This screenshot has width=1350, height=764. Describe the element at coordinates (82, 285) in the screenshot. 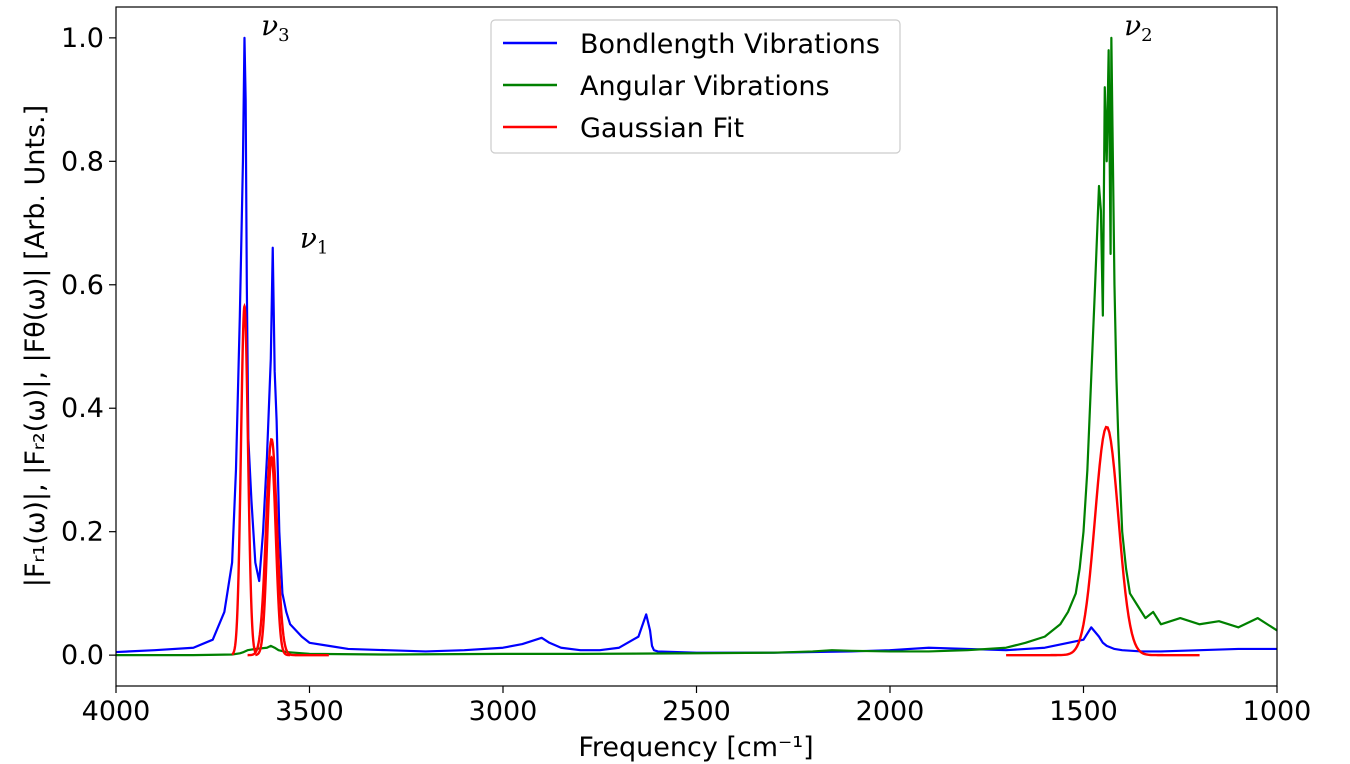

I see `y-tick-label-3: 0.6` at that location.